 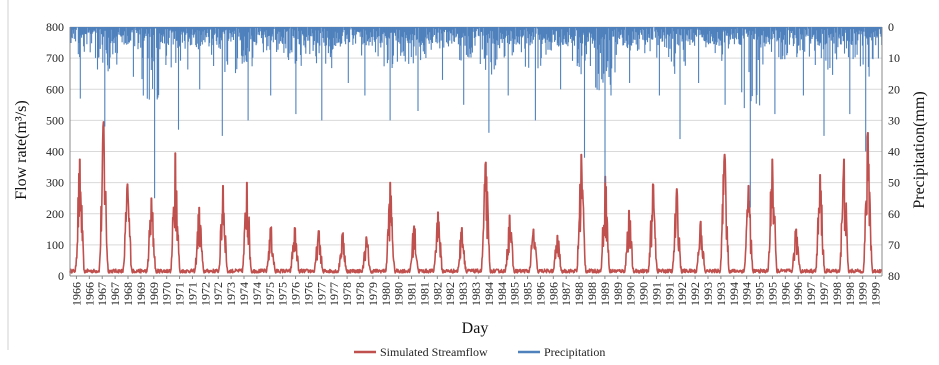 I want to click on y-axis-left-title: Flow rate(m³/s), so click(x=21, y=149).